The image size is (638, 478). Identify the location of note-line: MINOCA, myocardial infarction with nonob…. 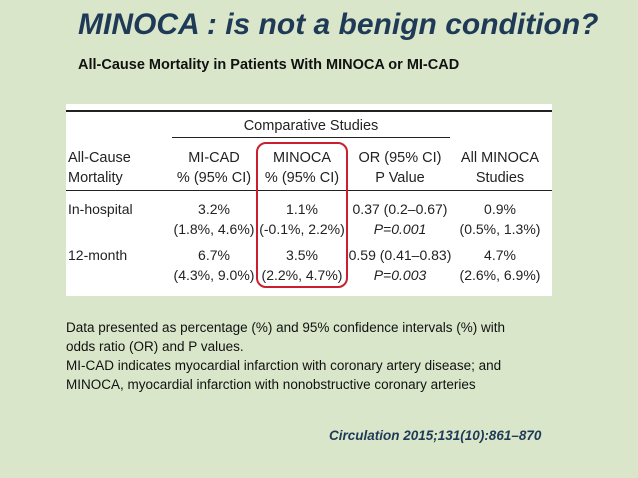
(271, 384).